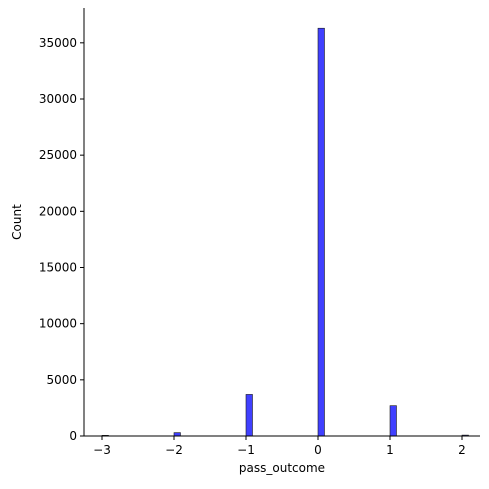 This screenshot has height=489, width=489. I want to click on x-ticks: −3 −2 −1 0 1 2, so click(279, 446).